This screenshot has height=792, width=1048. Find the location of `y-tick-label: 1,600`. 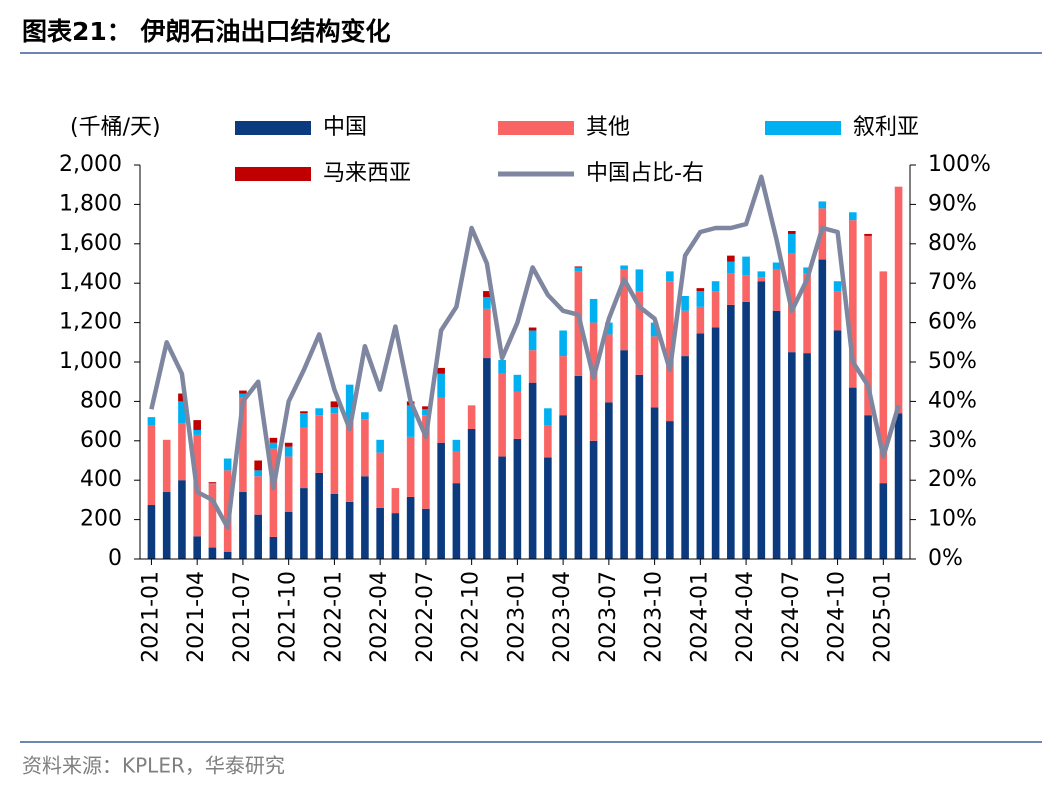

y-tick-label: 1,600 is located at coordinates (90, 243).